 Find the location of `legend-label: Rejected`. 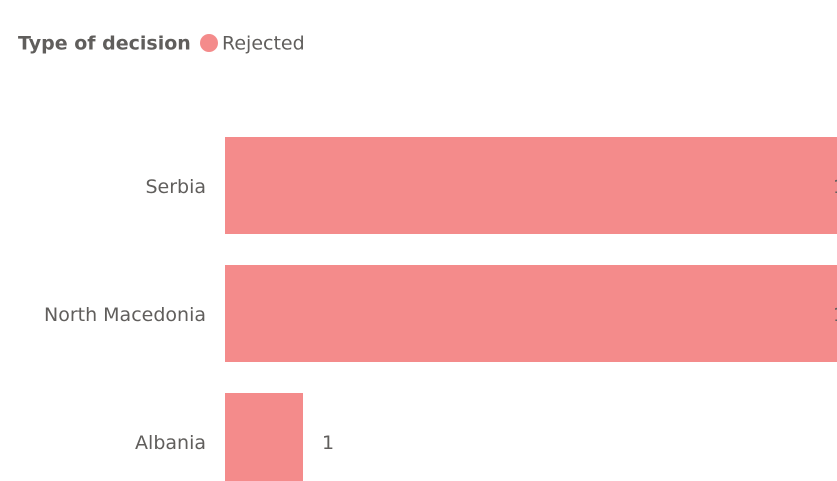

legend-label: Rejected is located at coordinates (263, 44).